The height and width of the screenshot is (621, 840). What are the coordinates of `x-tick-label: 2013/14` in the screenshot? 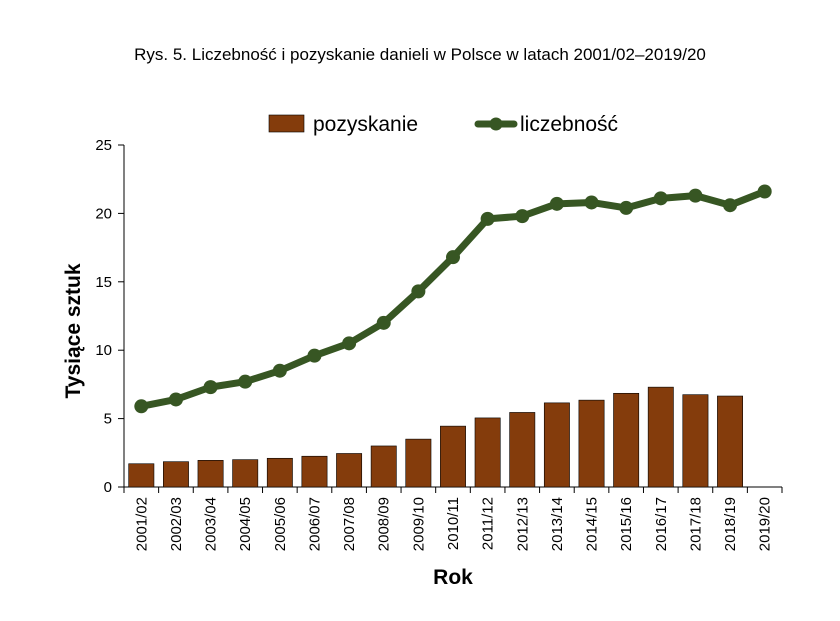 It's located at (557, 524).